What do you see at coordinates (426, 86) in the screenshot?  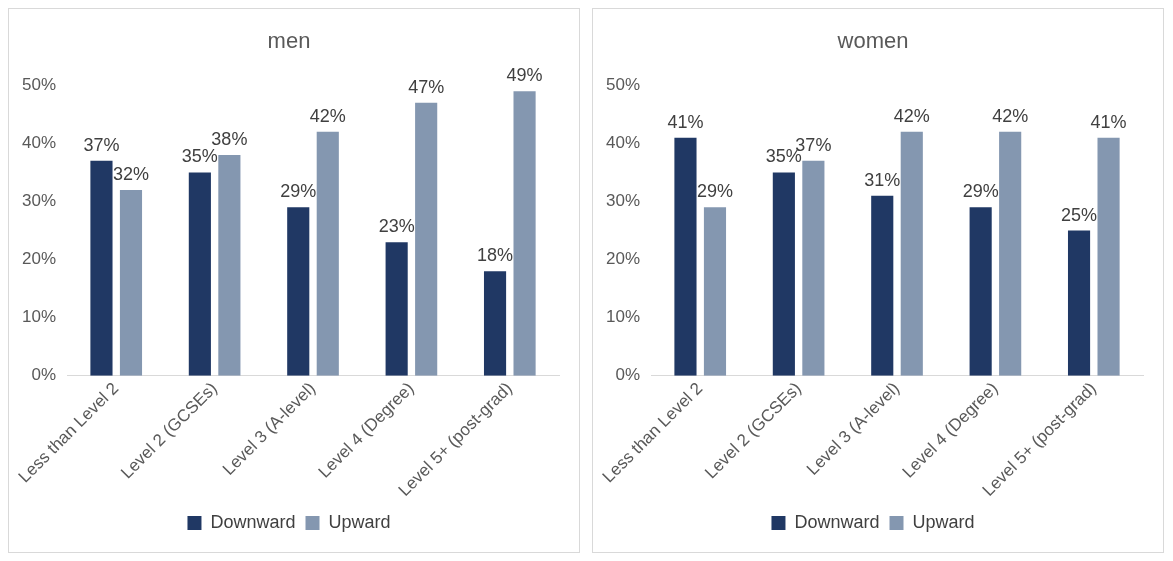 I see `data-label: 47%` at bounding box center [426, 86].